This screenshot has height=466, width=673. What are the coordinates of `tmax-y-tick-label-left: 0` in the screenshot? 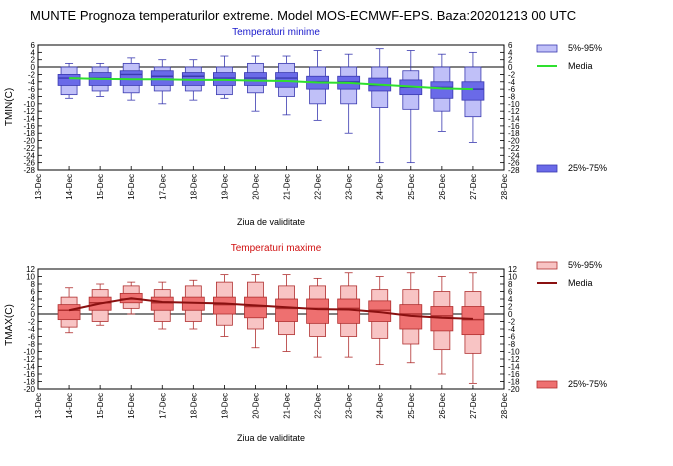 It's located at (33, 314).